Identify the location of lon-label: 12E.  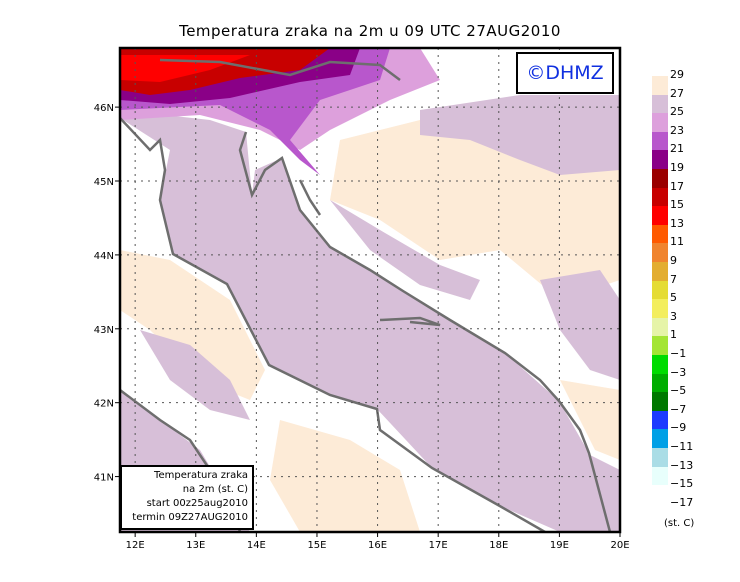
(135, 545).